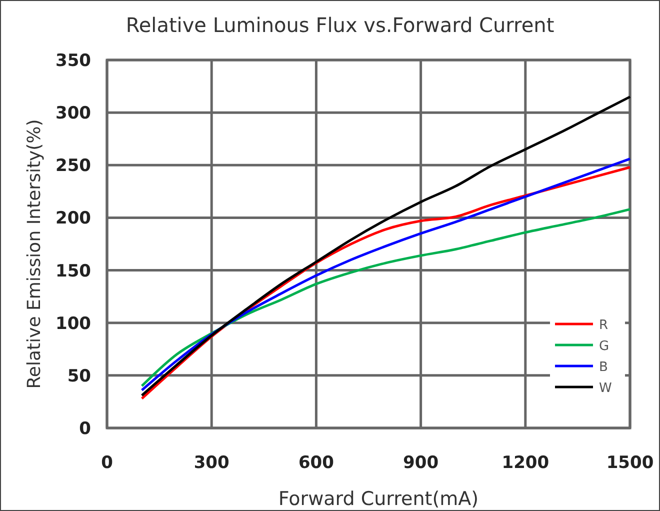 Image resolution: width=660 pixels, height=511 pixels. What do you see at coordinates (74, 271) in the screenshot?
I see `y-tick-label: 150` at bounding box center [74, 271].